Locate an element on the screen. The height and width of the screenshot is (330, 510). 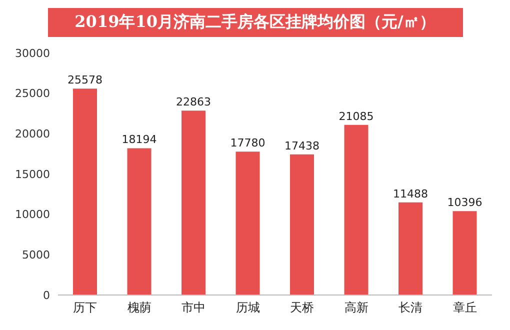
x-tick-label: 历城 is located at coordinates (248, 307).